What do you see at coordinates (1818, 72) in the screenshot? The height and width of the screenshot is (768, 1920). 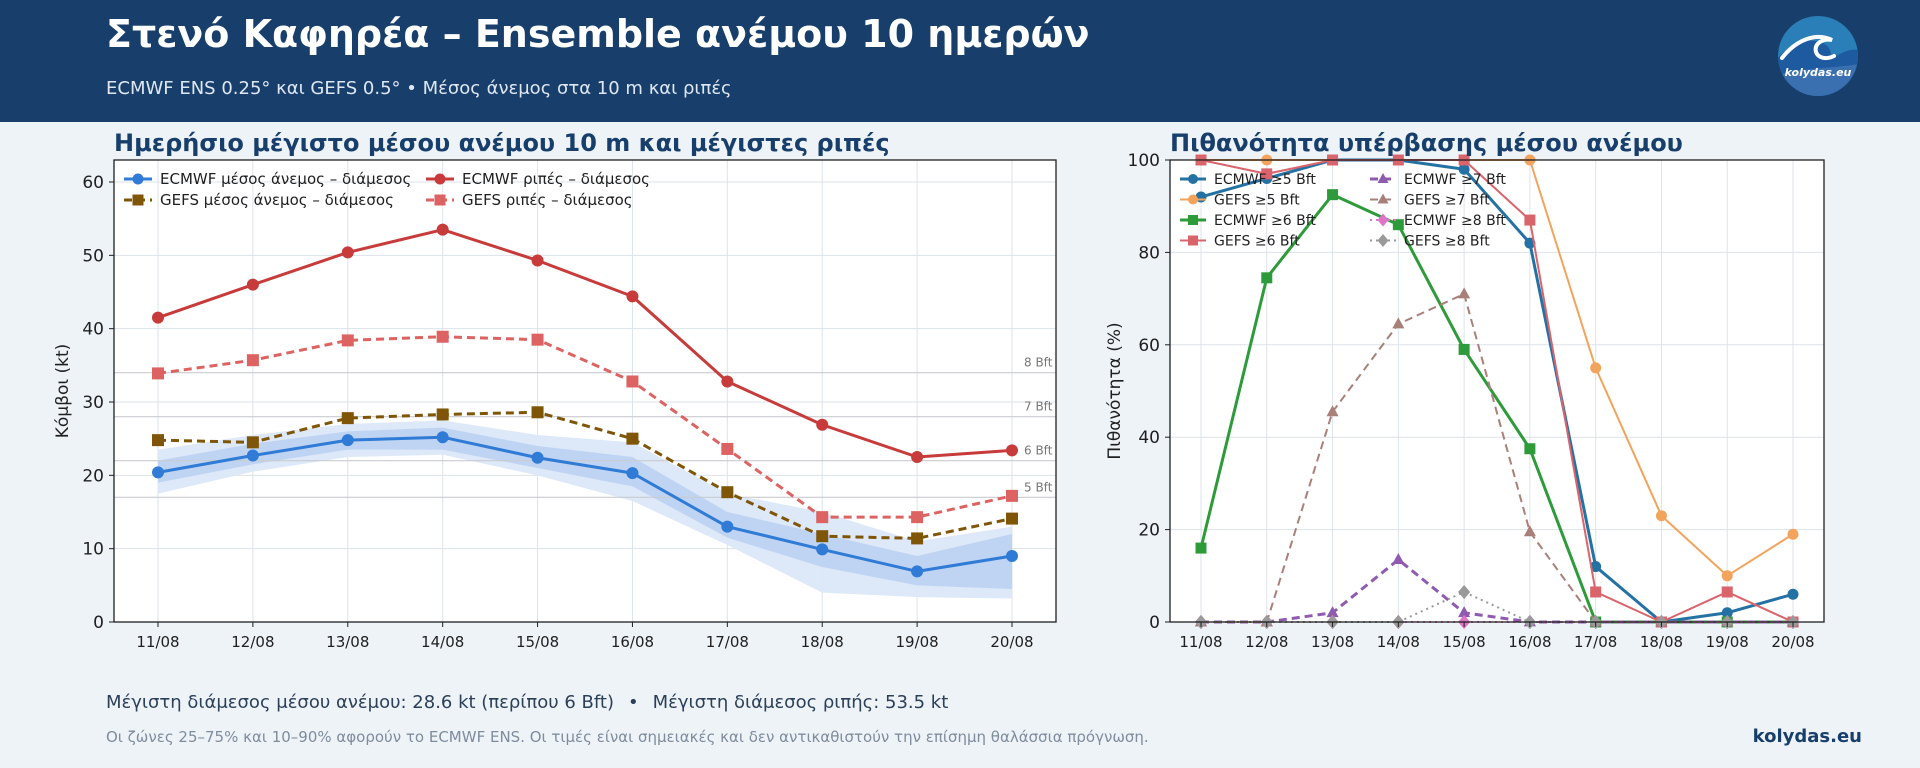 I see `logo-text: kolydas.eu` at bounding box center [1818, 72].